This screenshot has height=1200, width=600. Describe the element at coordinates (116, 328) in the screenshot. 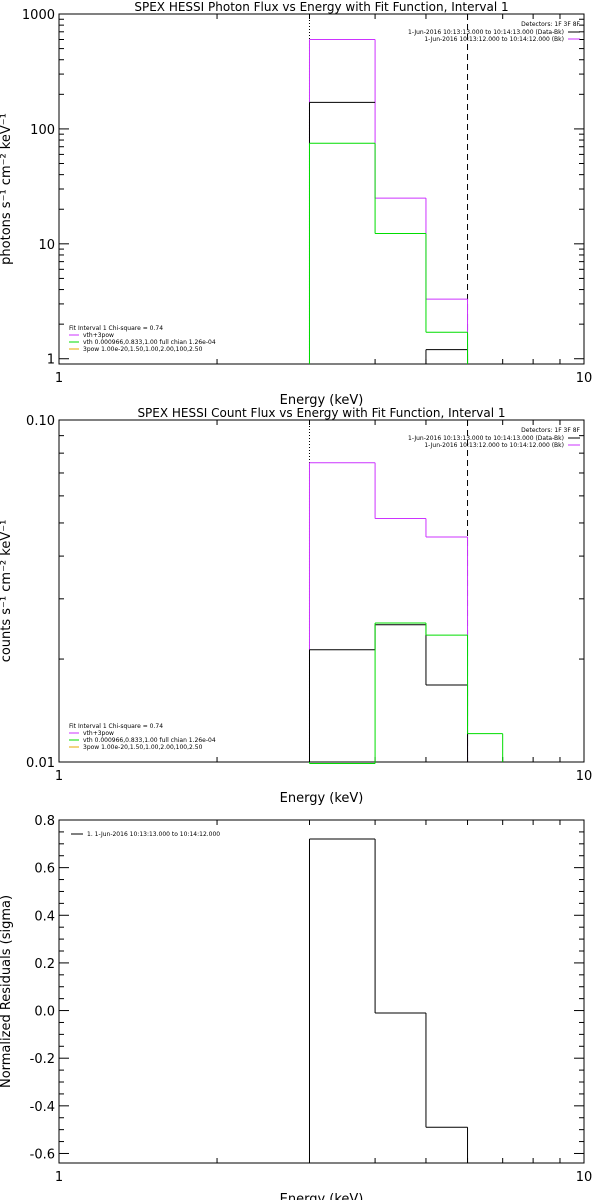

I see `panel1-fit-header: Fit Interval 1 Chi-square = 0.74` at that location.